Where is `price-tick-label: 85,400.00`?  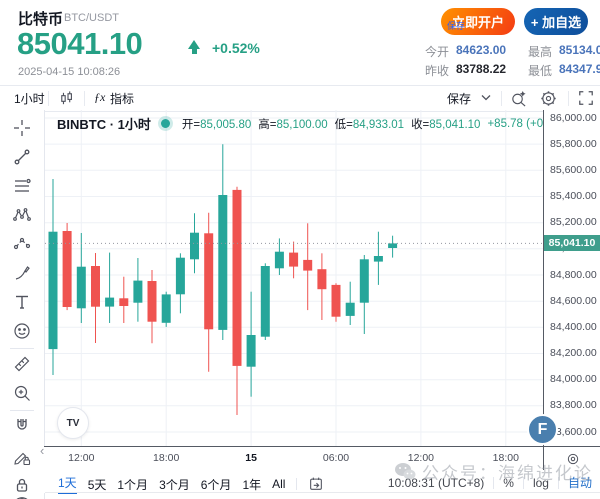 price-tick-label: 85,400.00 is located at coordinates (573, 196).